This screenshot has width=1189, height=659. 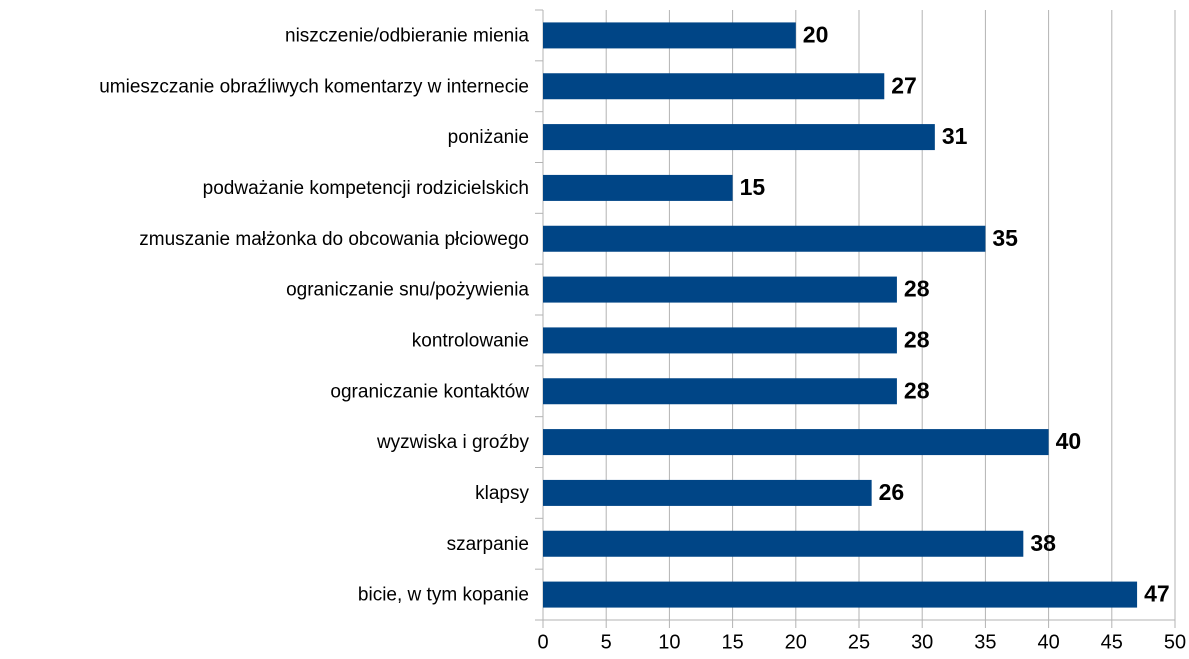 I want to click on value-label: 35, so click(x=1005, y=238).